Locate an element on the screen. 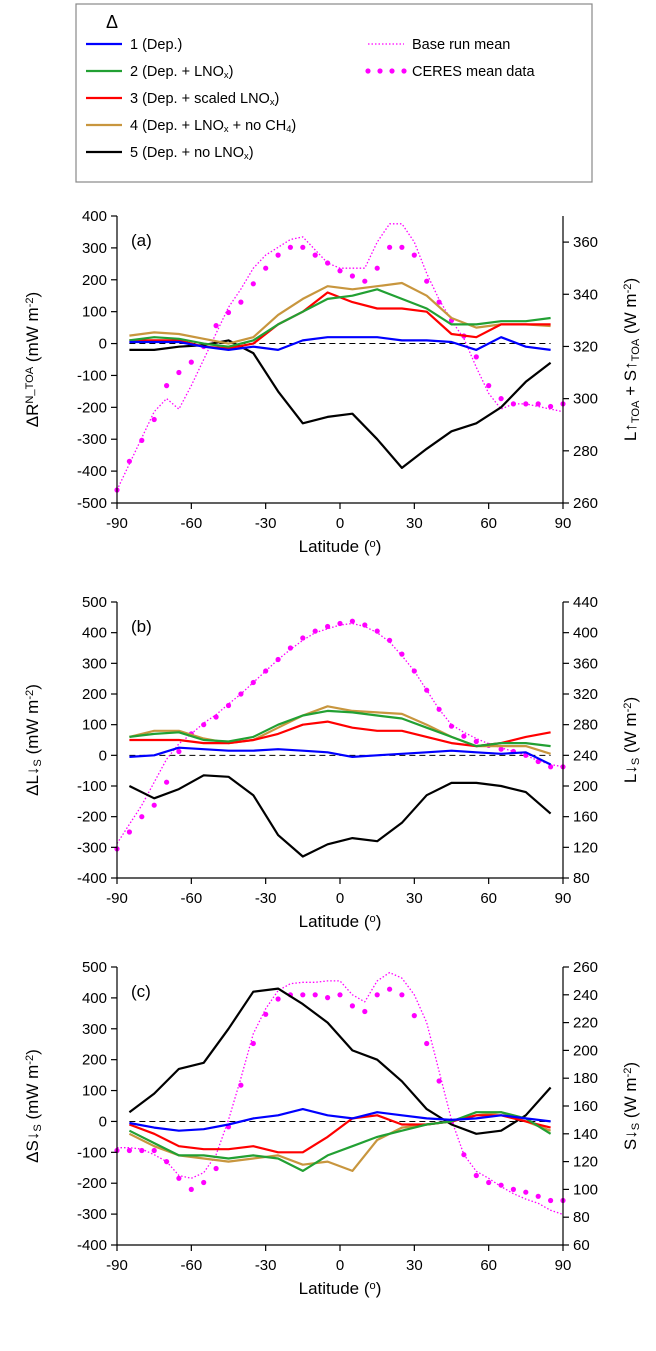 The image size is (656, 1351). series-s5 is located at coordinates (340, 404).